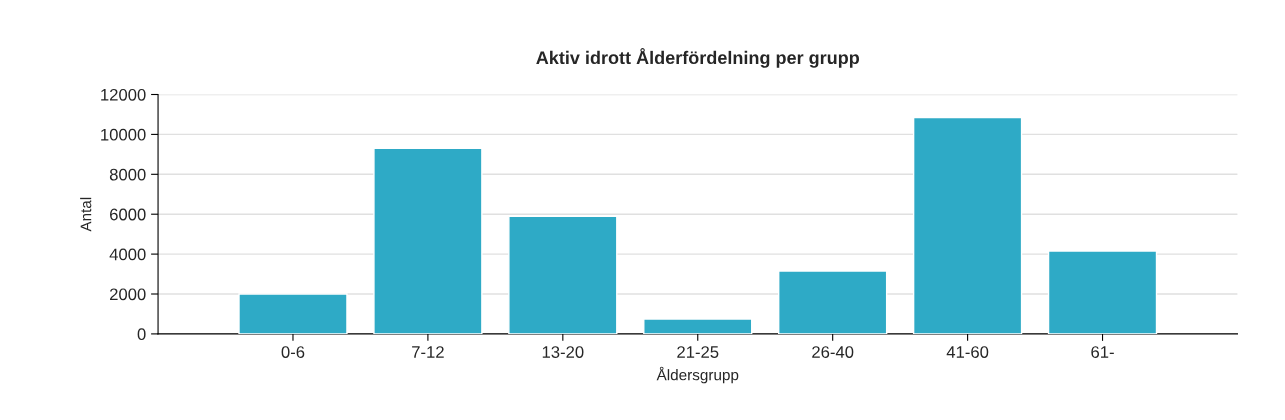 The image size is (1285, 420). Describe the element at coordinates (833, 352) in the screenshot. I see `x-tick-label: 26-40` at that location.